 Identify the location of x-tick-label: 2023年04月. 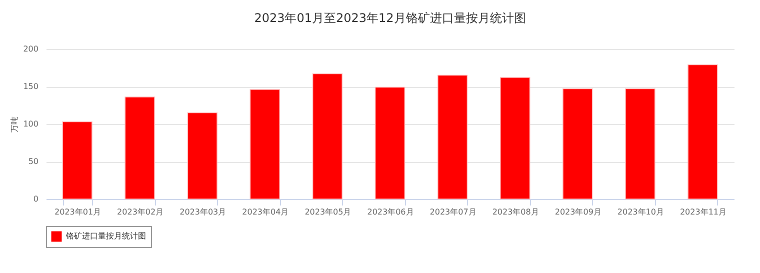
(265, 212).